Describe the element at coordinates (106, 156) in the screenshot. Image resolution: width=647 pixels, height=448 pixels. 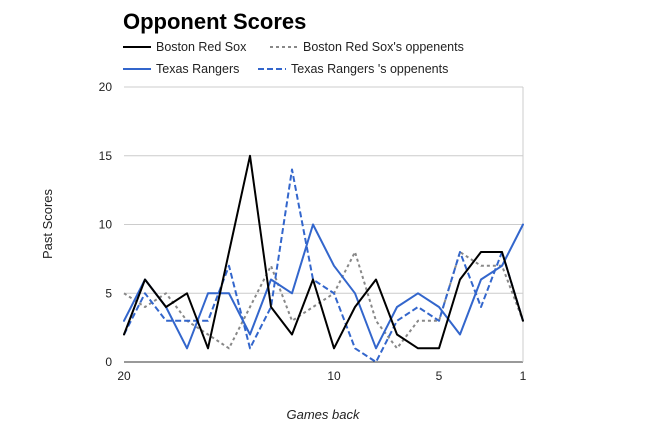
I see `y-tick-label: 15` at that location.